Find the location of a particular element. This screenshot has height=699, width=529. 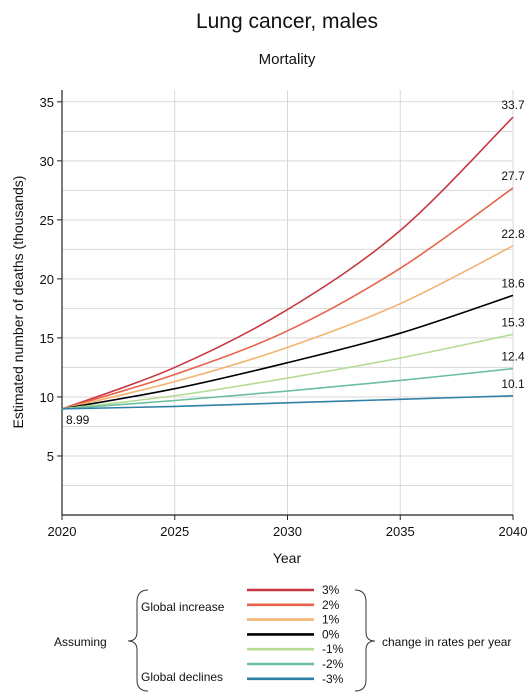

end-value-label: 12.4 is located at coordinates (513, 357).